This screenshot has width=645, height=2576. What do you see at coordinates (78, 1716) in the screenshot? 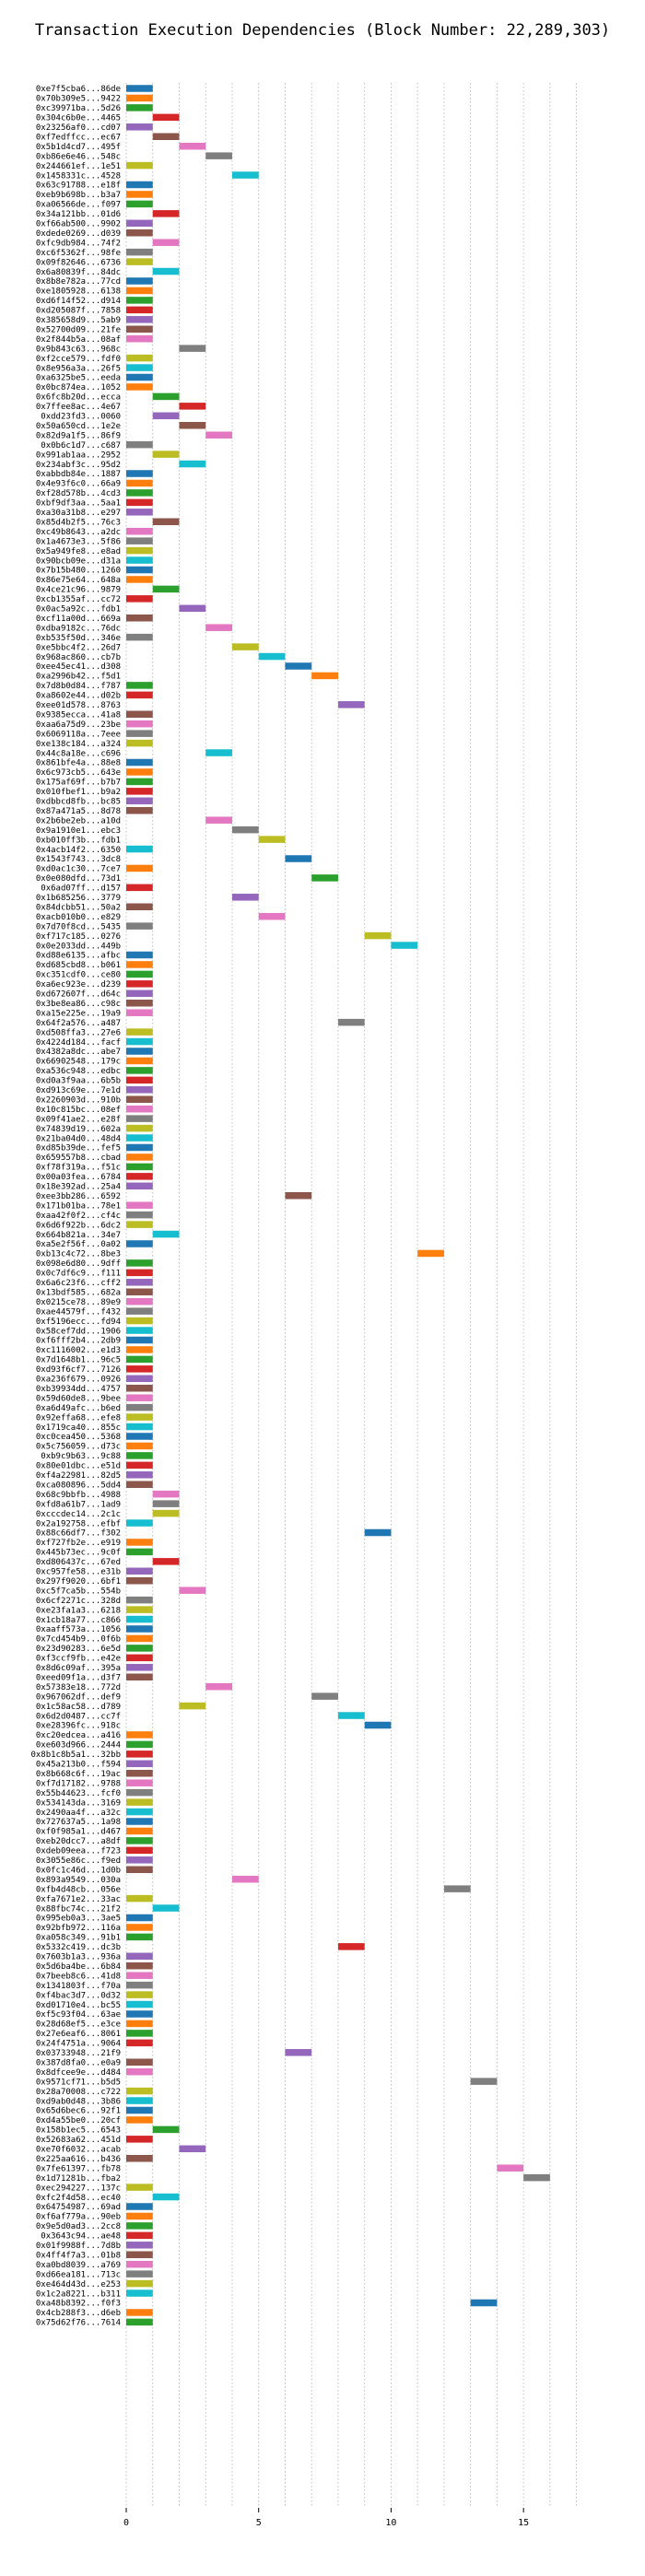
I see `transaction-label: 0x6d2d0487...cc7f` at bounding box center [78, 1716].